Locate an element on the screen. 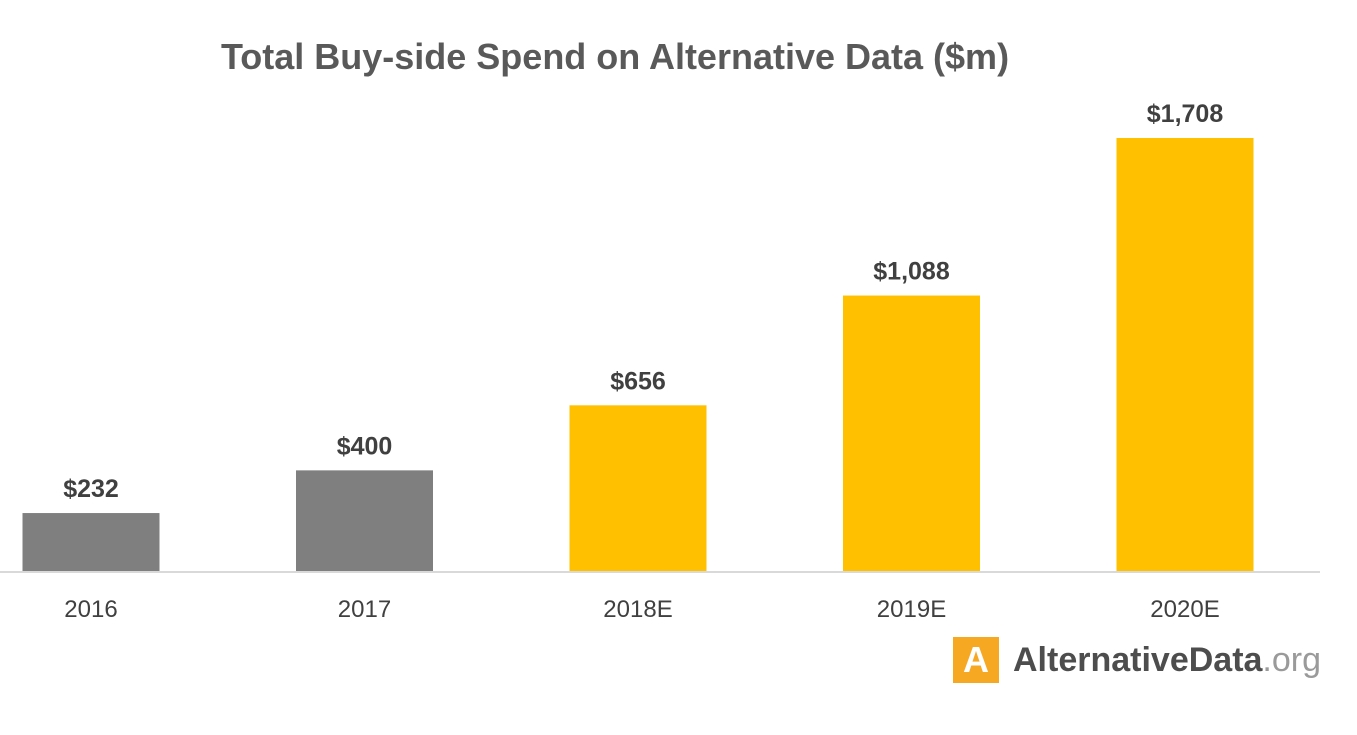  logo-name: AlternativeData is located at coordinates (1138, 659).